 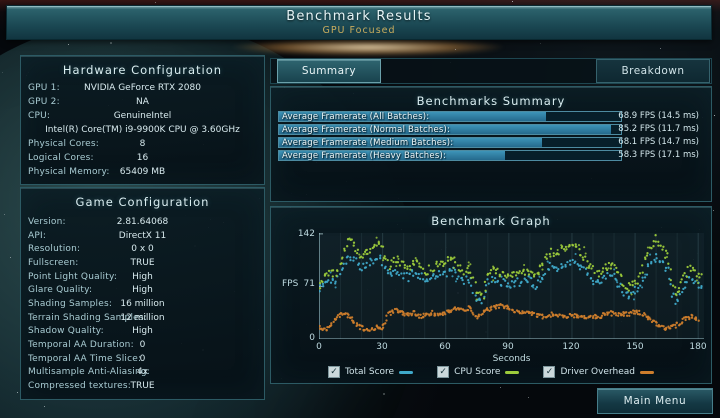 I want to click on config-row-label: Glare Quality:, so click(x=60, y=290).